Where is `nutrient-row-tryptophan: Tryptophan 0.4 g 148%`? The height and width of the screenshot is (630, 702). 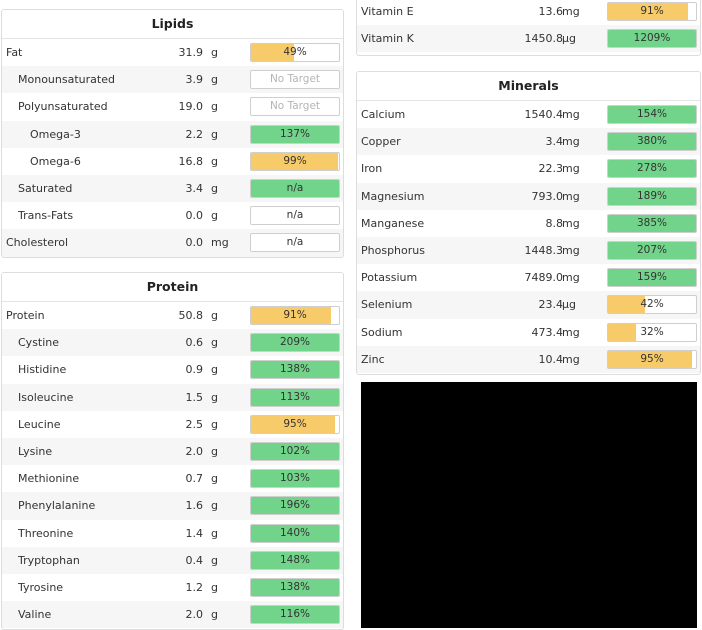
nutrient-row-tryptophan: Tryptophan 0.4 g 148% is located at coordinates (172, 560).